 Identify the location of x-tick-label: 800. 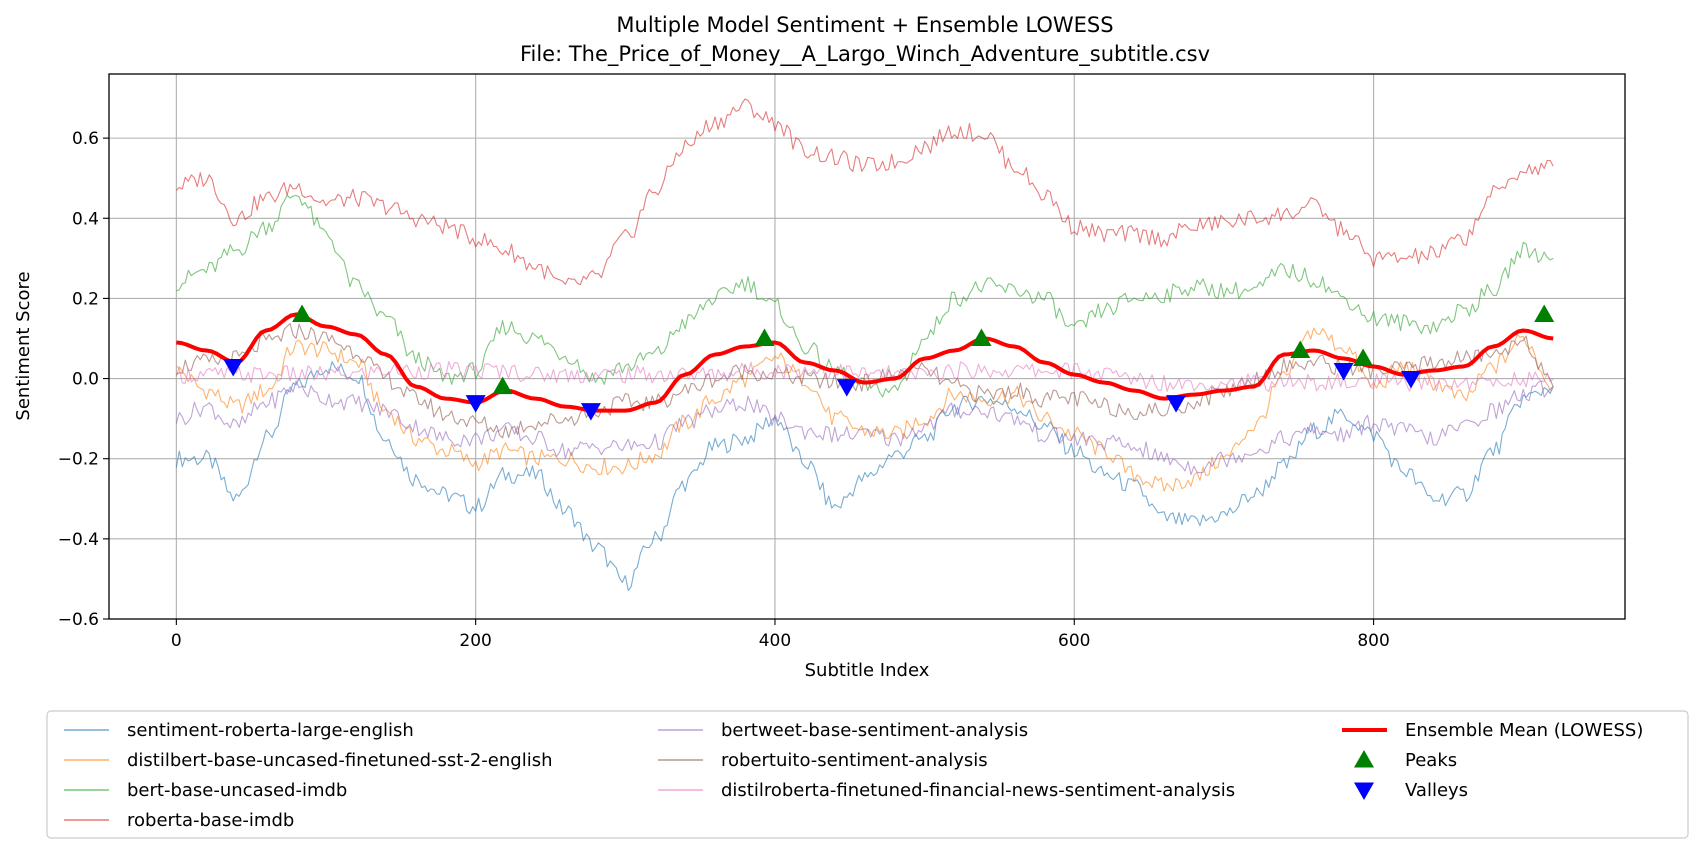
(1373, 641).